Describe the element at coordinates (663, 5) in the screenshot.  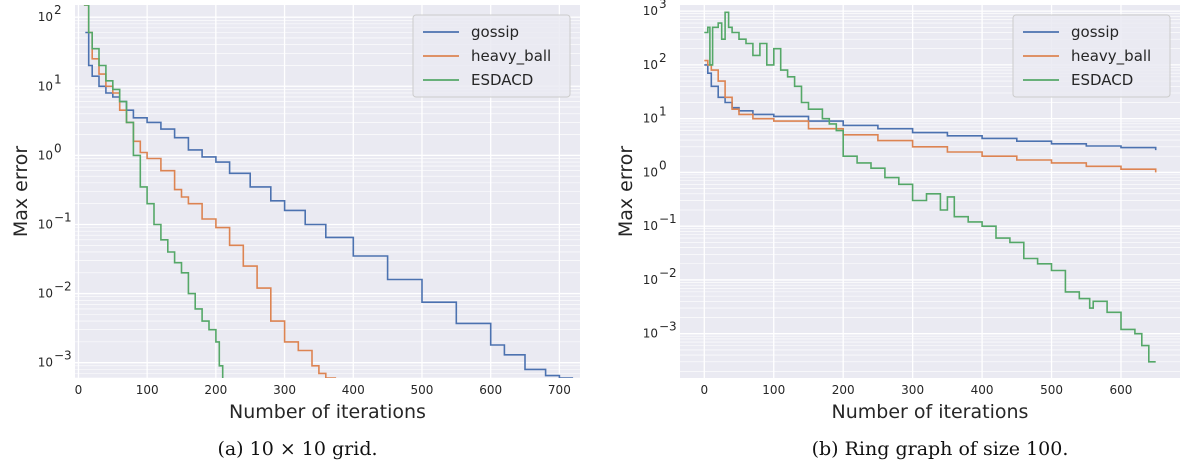
I see `y-tick-exponent: 3` at that location.